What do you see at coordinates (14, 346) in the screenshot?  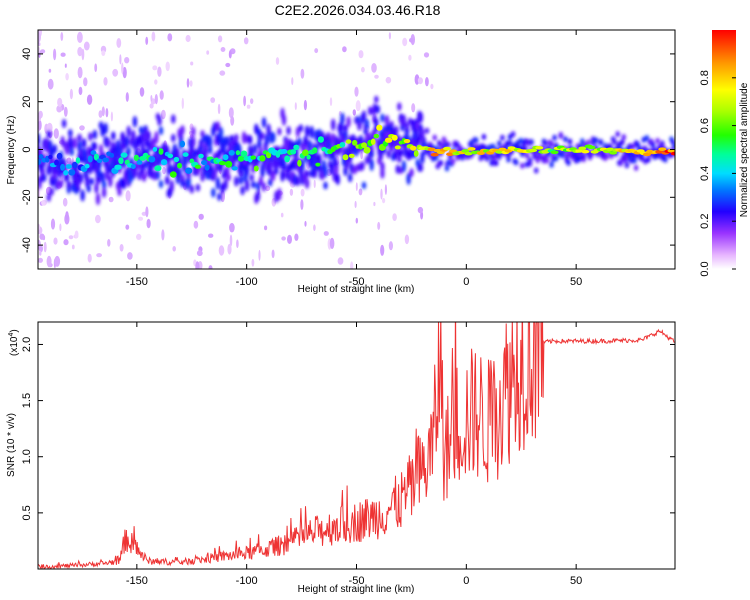 I see `scale-prefix: (x10` at bounding box center [14, 346].